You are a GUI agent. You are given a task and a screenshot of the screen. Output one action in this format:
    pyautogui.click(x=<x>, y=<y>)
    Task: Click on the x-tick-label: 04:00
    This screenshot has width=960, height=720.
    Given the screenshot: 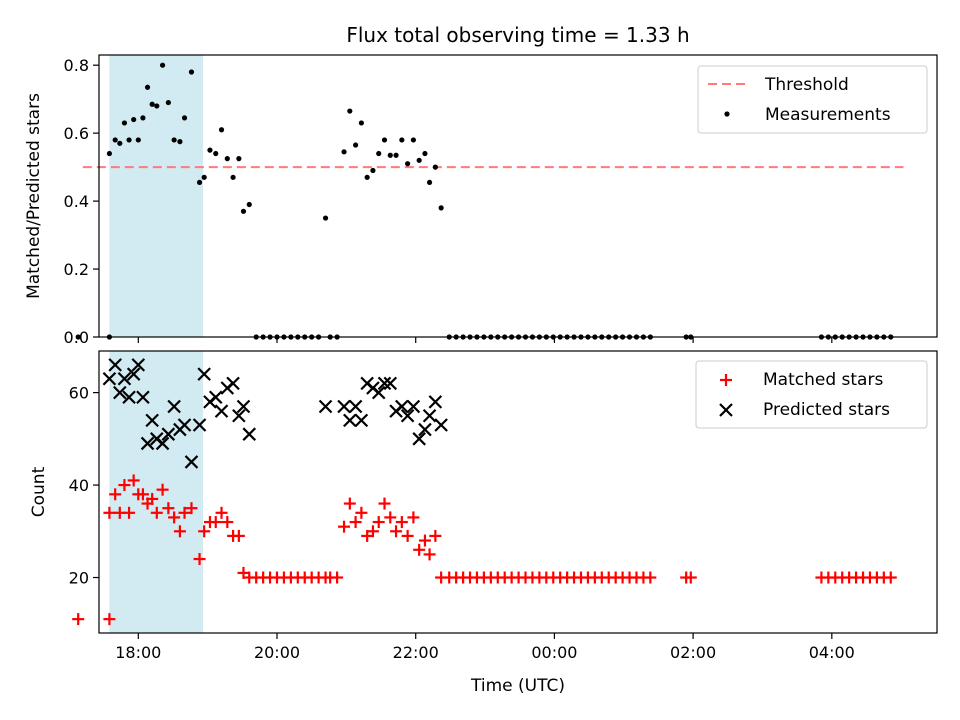 What is the action you would take?
    pyautogui.click(x=832, y=652)
    